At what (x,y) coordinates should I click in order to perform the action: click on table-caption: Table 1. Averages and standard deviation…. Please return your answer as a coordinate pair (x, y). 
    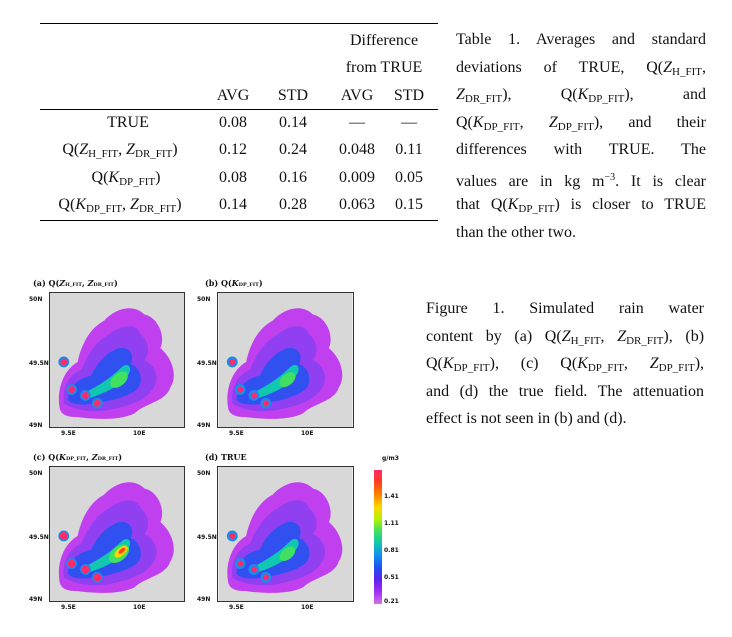
    Looking at the image, I should click on (581, 136).